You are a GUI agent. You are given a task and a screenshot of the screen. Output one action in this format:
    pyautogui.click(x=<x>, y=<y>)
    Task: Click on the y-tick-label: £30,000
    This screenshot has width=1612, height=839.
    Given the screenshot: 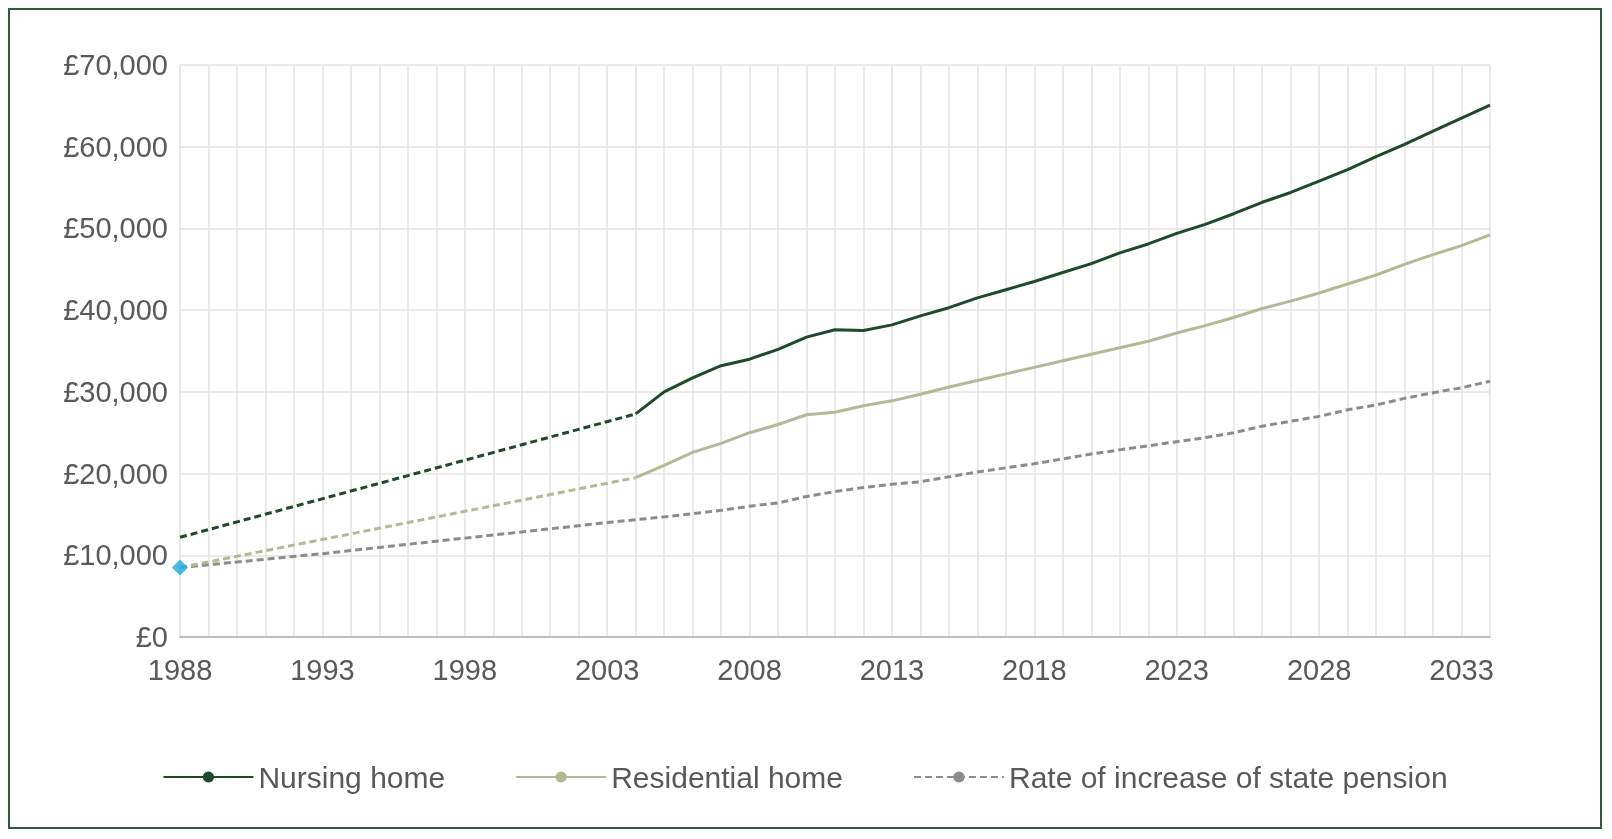 What is the action you would take?
    pyautogui.click(x=115, y=391)
    